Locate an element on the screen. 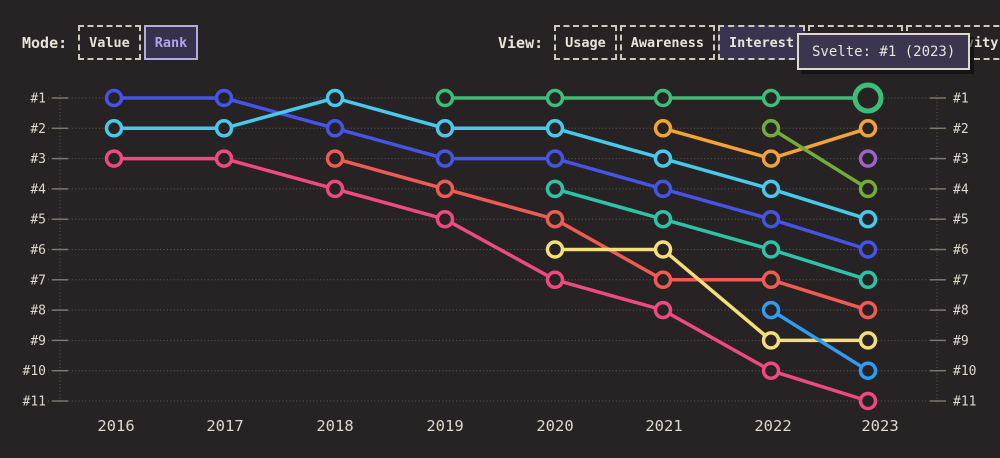 The height and width of the screenshot is (458, 1000). point-pink-2021 is located at coordinates (663, 310).